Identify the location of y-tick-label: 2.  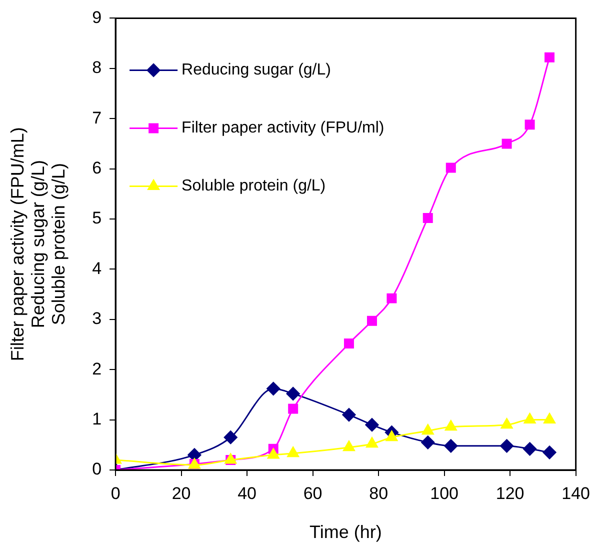
(97, 368).